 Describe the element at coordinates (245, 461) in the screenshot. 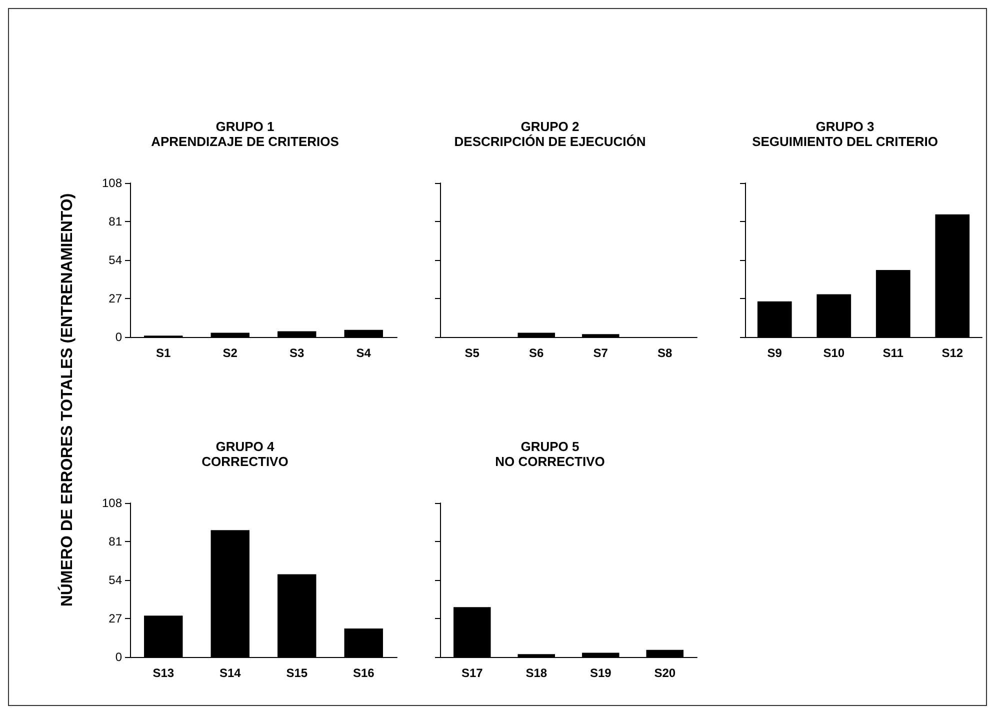

I see `chart-subtitle: CORRECTIVO` at that location.